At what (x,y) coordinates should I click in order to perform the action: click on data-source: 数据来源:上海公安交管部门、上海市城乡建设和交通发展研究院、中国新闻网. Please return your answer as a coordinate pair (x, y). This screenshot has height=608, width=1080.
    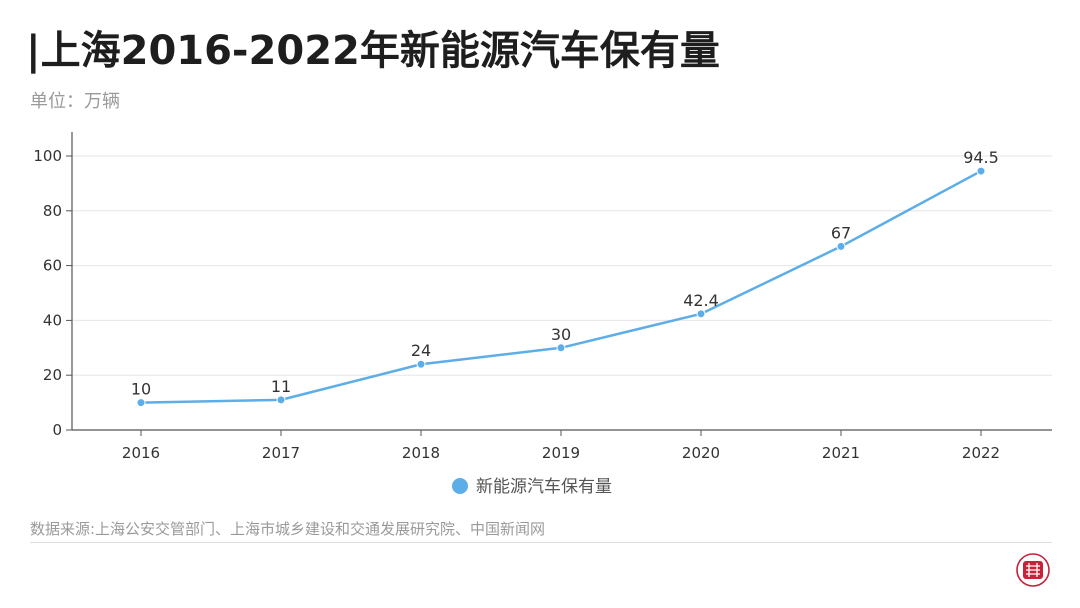
    Looking at the image, I should click on (288, 529).